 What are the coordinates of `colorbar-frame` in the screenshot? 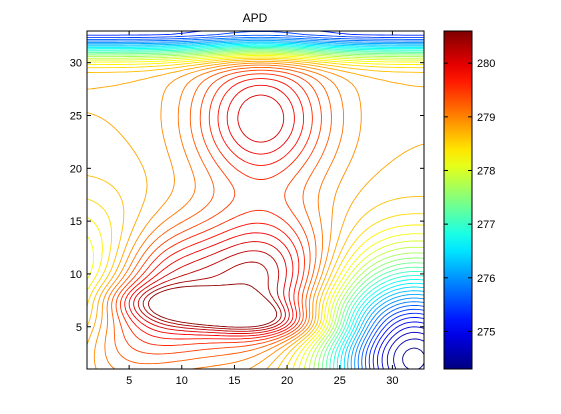 It's located at (458, 200).